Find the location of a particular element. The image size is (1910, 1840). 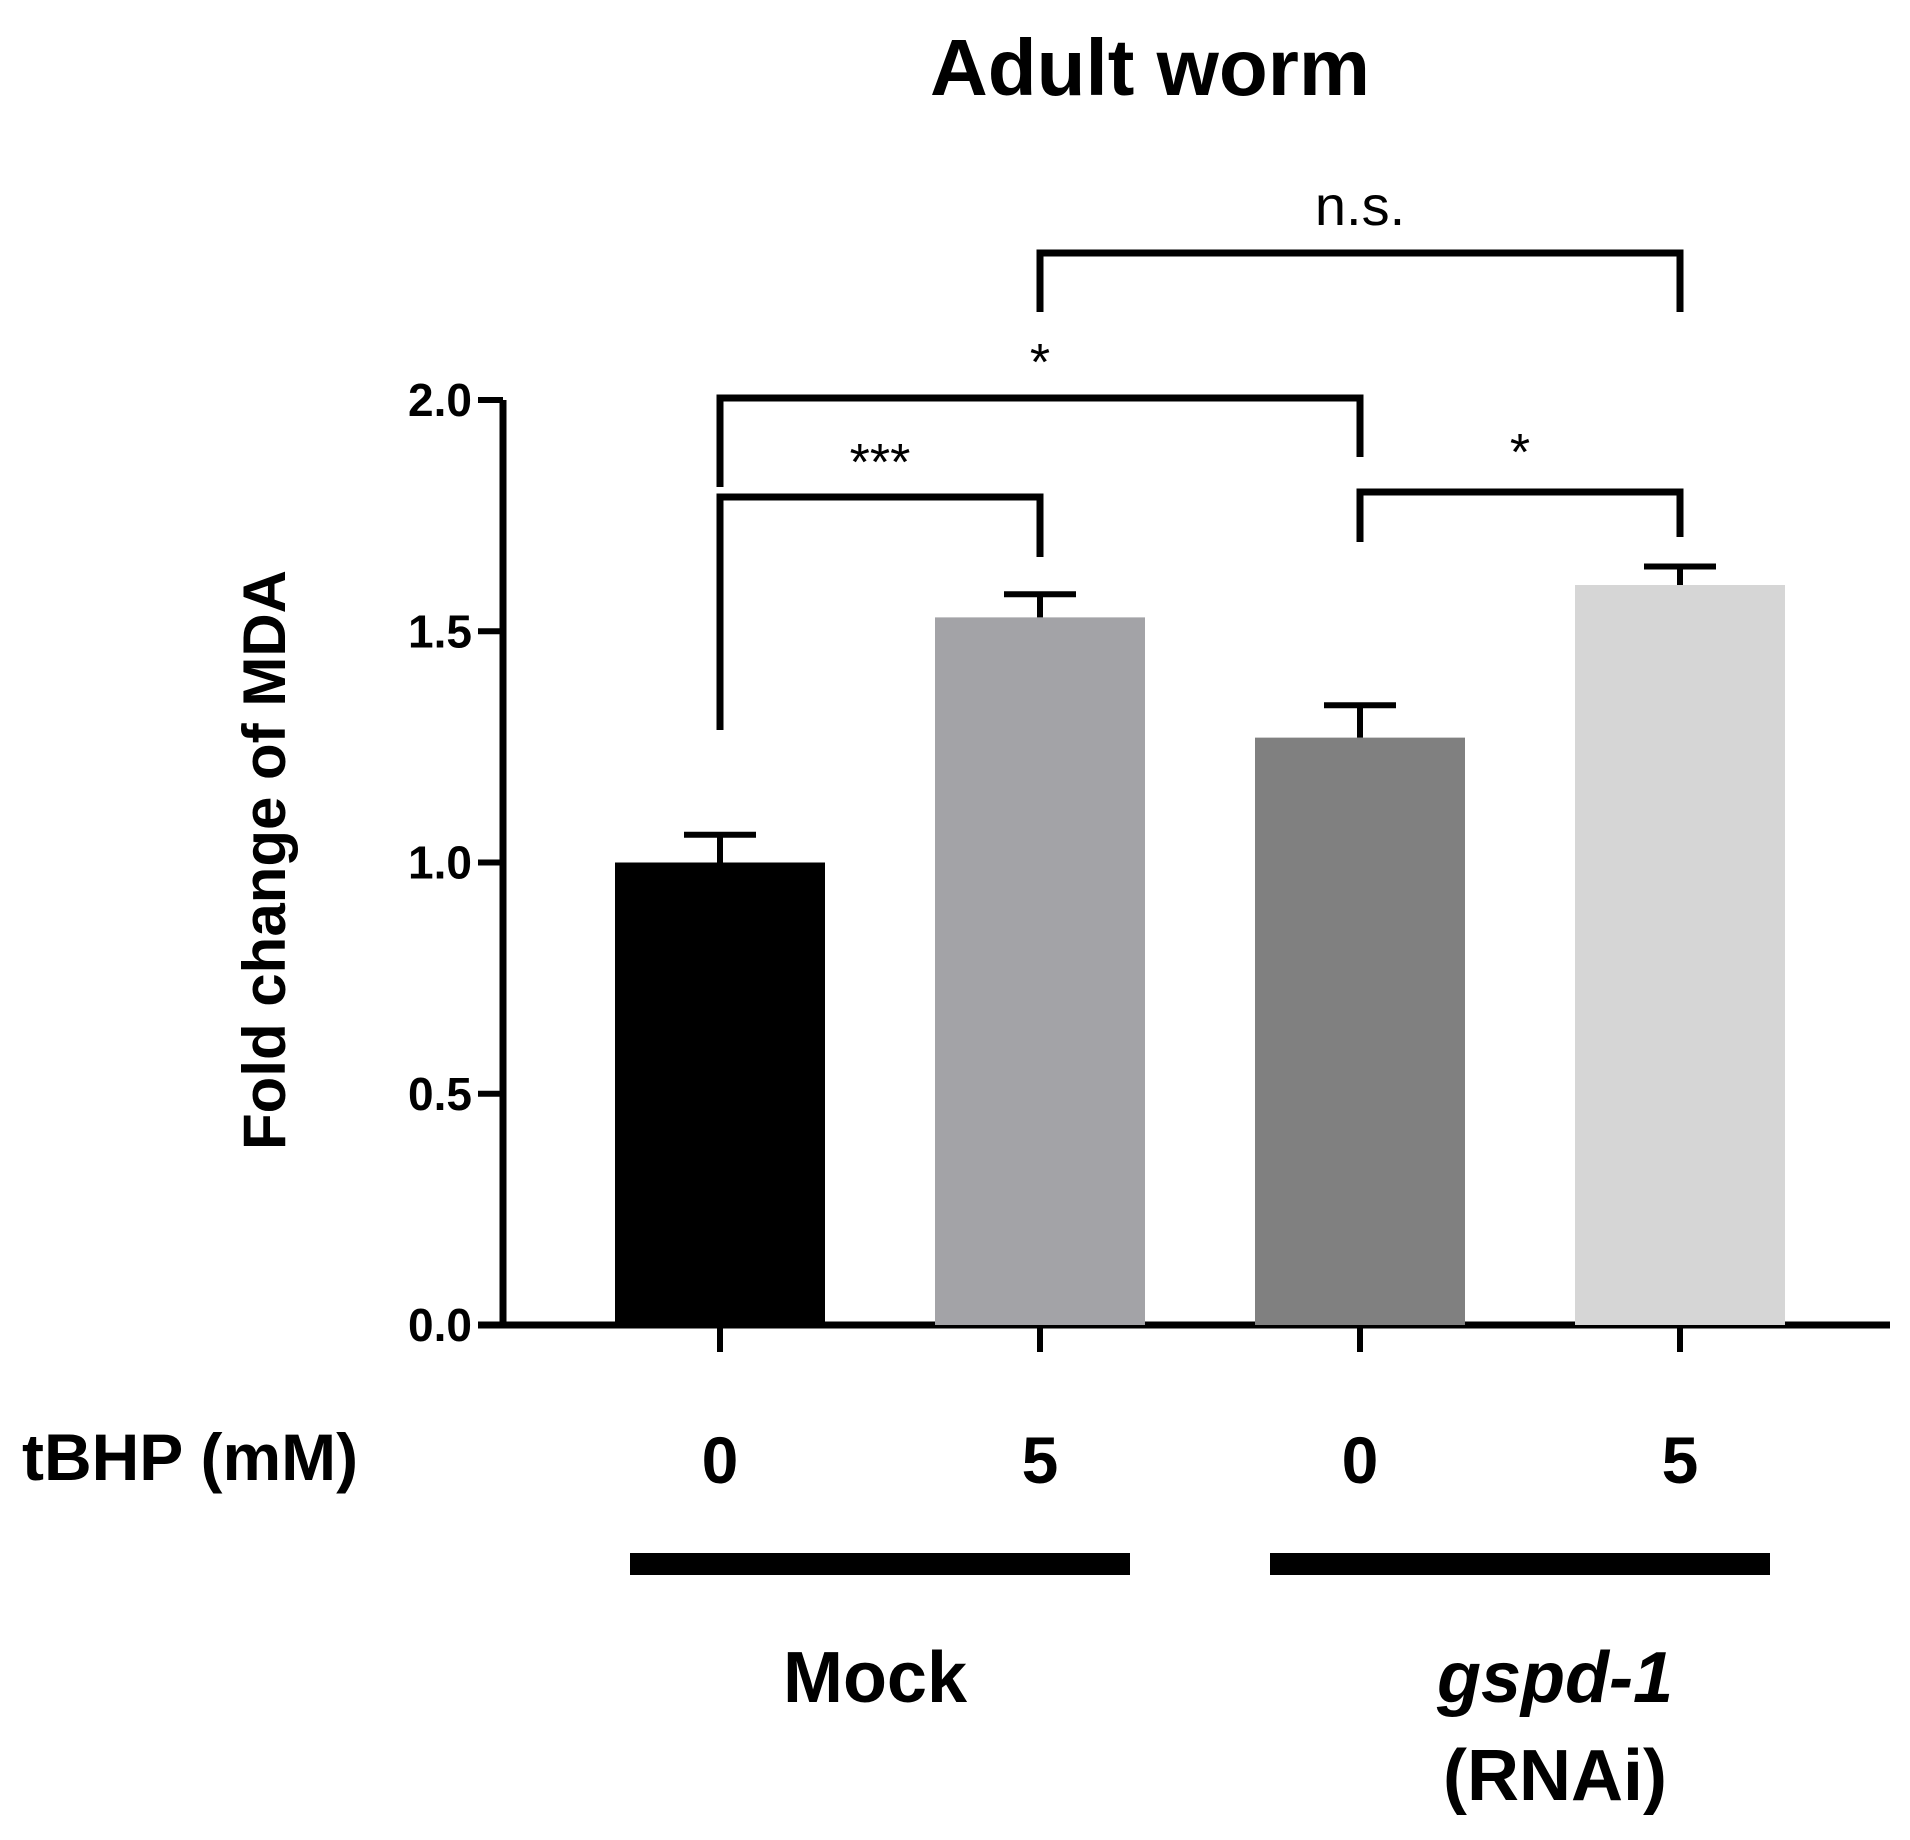

y-tick-label: 1.5 is located at coordinates (440, 631).